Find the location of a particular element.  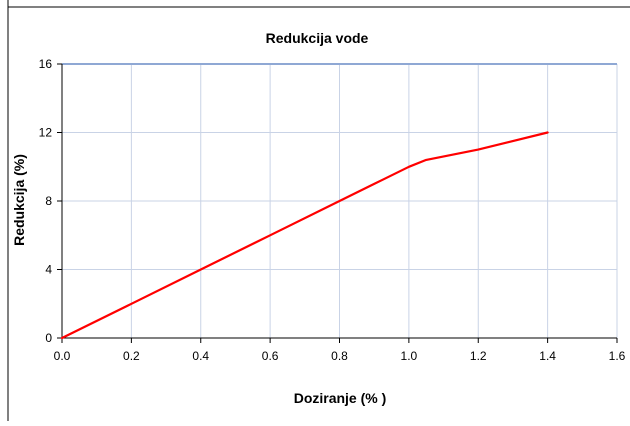

x-tick-label: 0.2 is located at coordinates (131, 356).